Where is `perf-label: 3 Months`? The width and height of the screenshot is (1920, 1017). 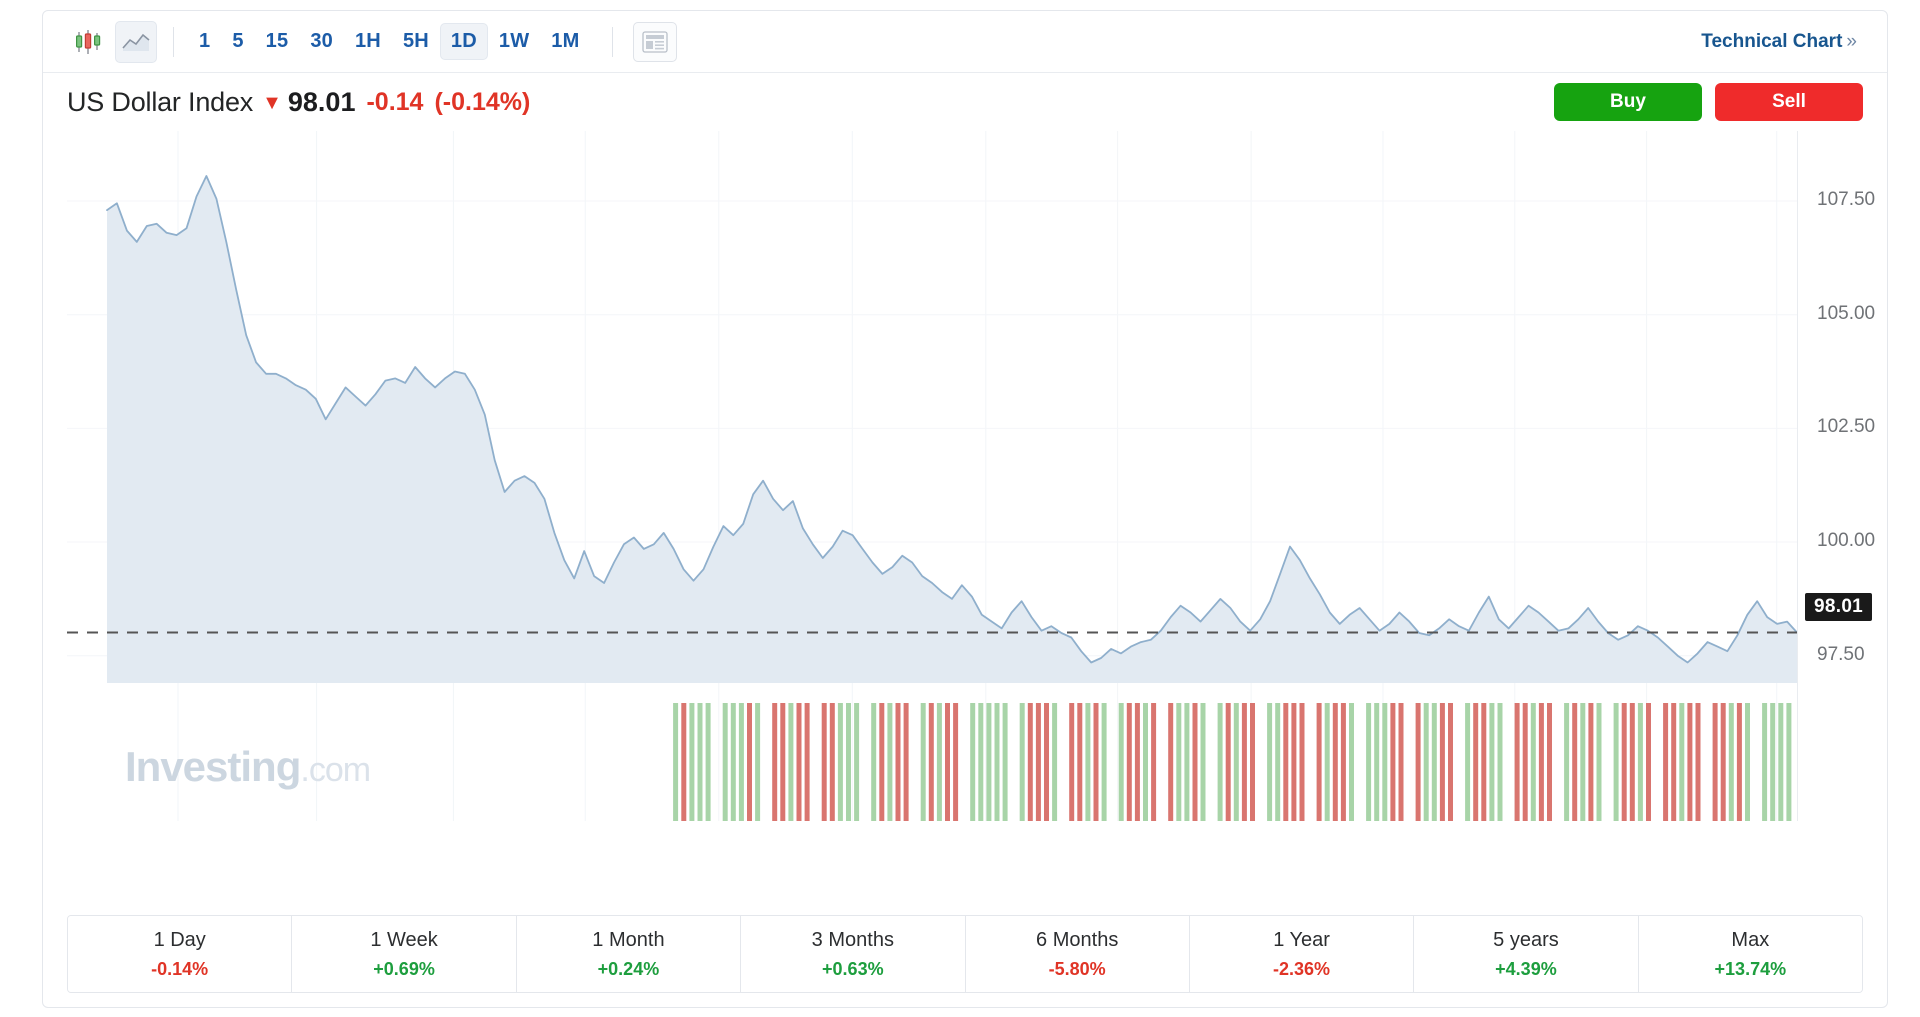 perf-label: 3 Months is located at coordinates (852, 939).